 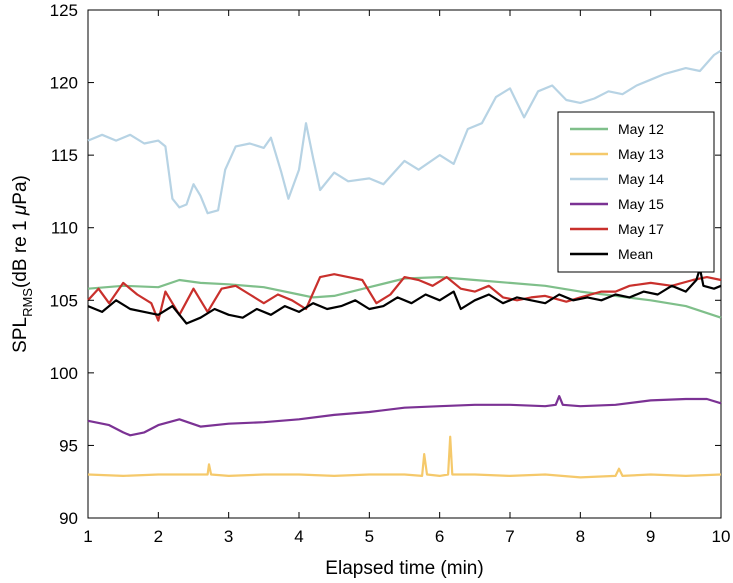 What do you see at coordinates (298, 536) in the screenshot?
I see `x-tick-label: 4` at bounding box center [298, 536].